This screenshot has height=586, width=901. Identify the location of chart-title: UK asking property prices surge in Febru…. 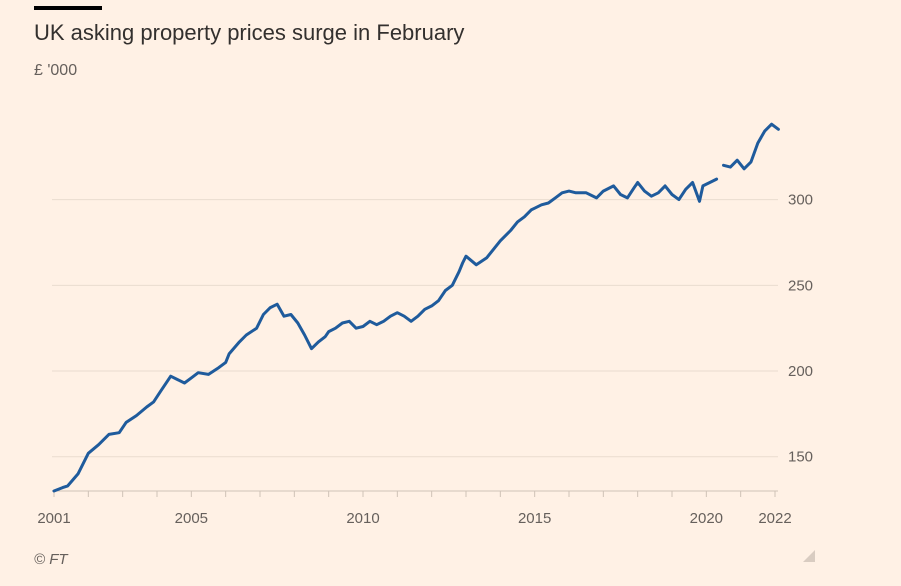
(249, 32).